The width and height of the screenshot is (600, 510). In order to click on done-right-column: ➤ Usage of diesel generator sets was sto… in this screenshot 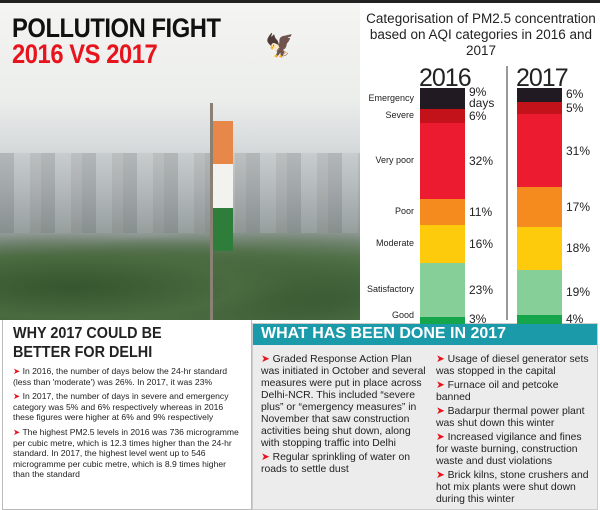, I will do `click(516, 429)`.